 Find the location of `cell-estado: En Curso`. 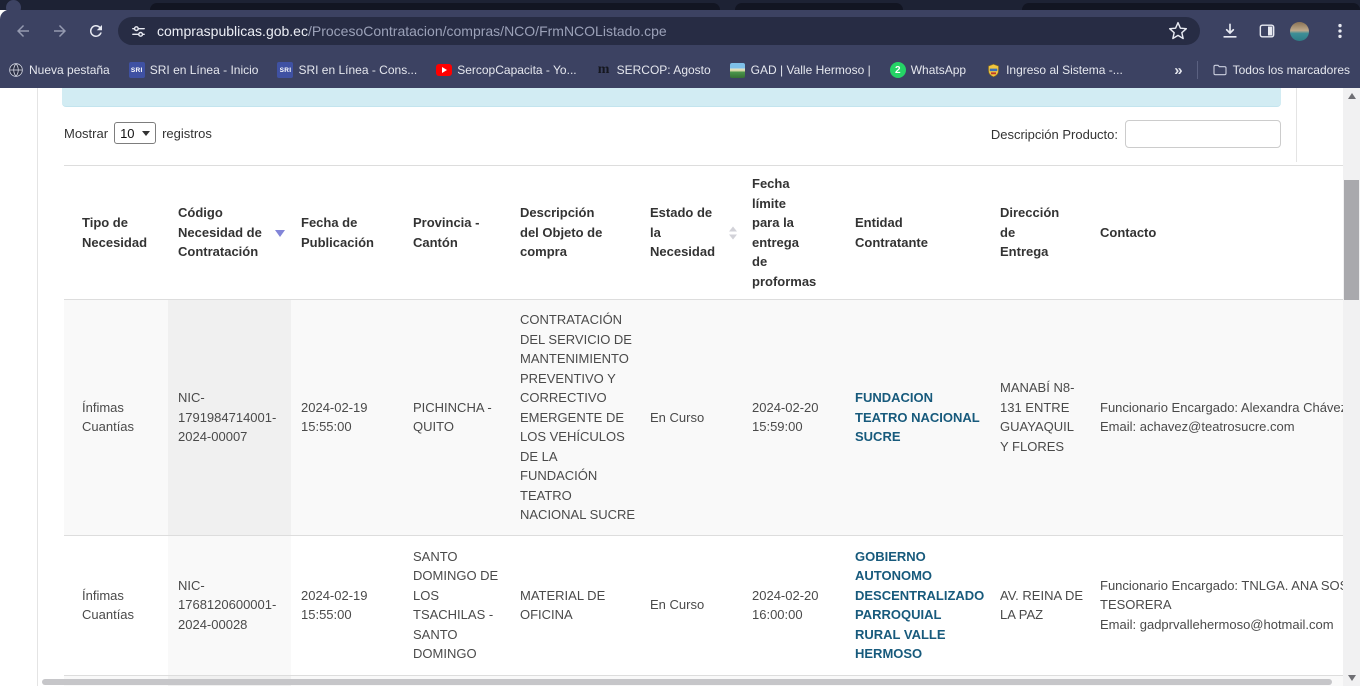

cell-estado: En Curso is located at coordinates (691, 417).